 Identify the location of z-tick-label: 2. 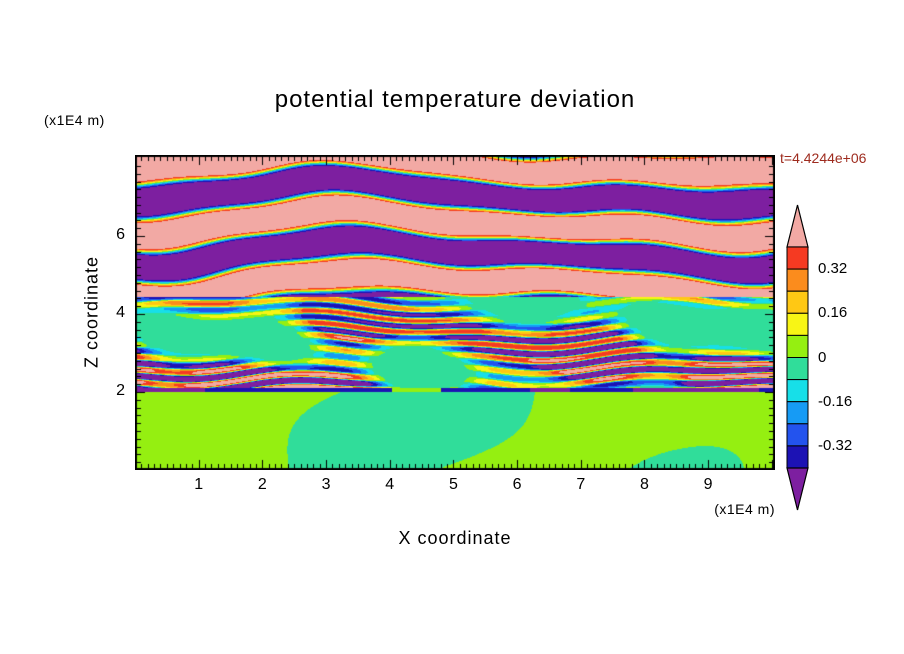
(120, 391).